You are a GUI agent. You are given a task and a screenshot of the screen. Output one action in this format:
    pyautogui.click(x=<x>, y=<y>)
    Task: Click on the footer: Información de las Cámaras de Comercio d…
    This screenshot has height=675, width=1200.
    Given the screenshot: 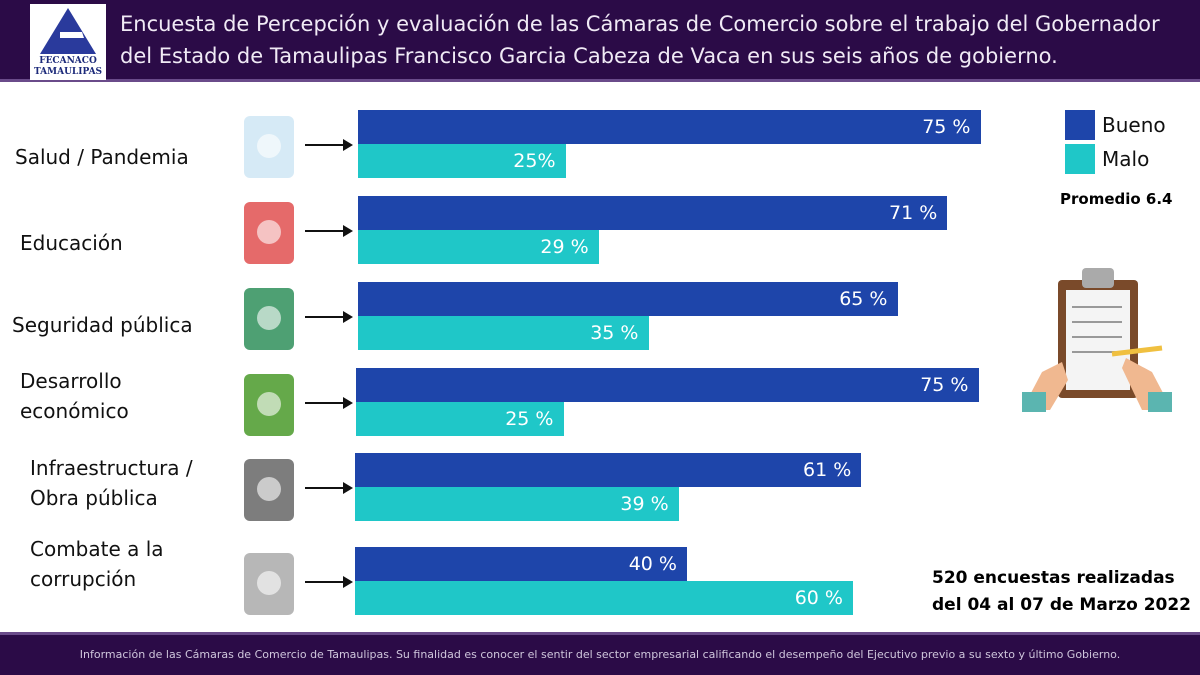 What is the action you would take?
    pyautogui.click(x=600, y=653)
    